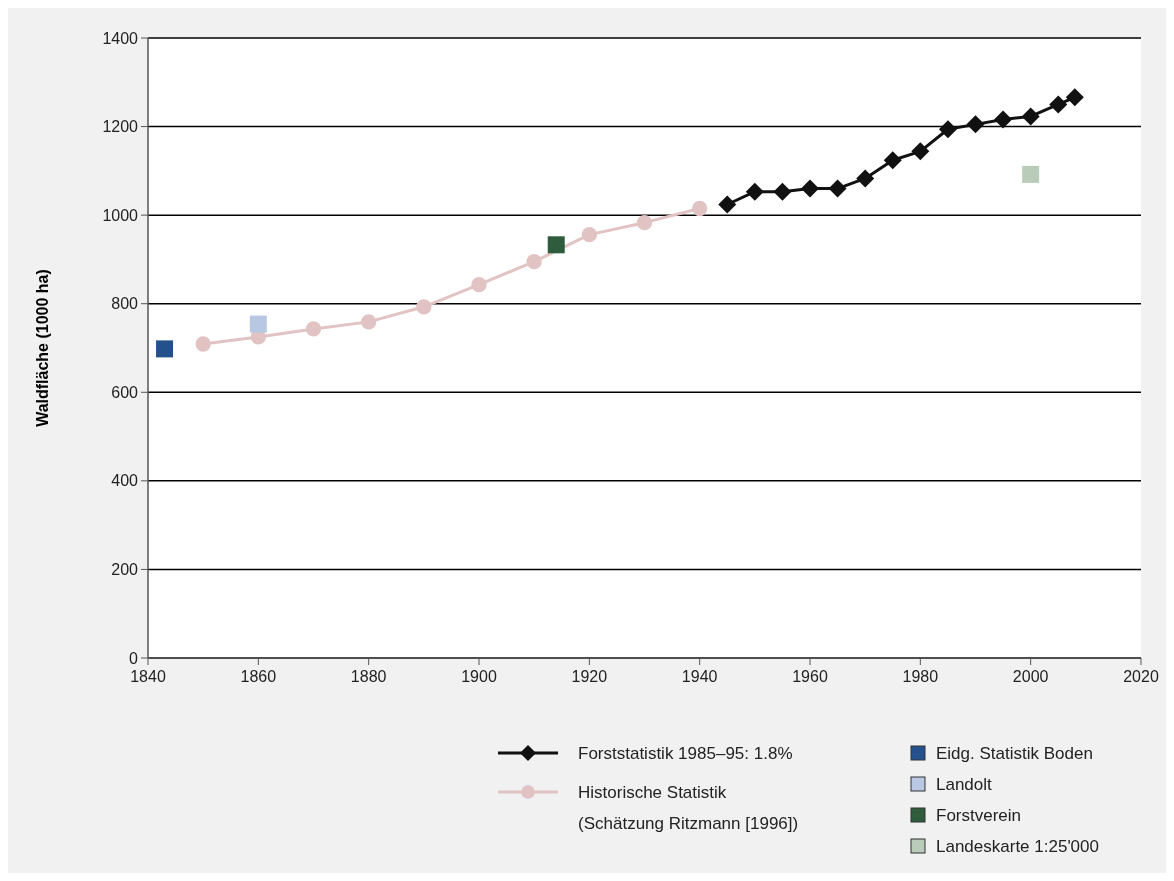 Image resolution: width=1174 pixels, height=881 pixels. Describe the element at coordinates (964, 784) in the screenshot. I see `legend-label: Landolt` at that location.